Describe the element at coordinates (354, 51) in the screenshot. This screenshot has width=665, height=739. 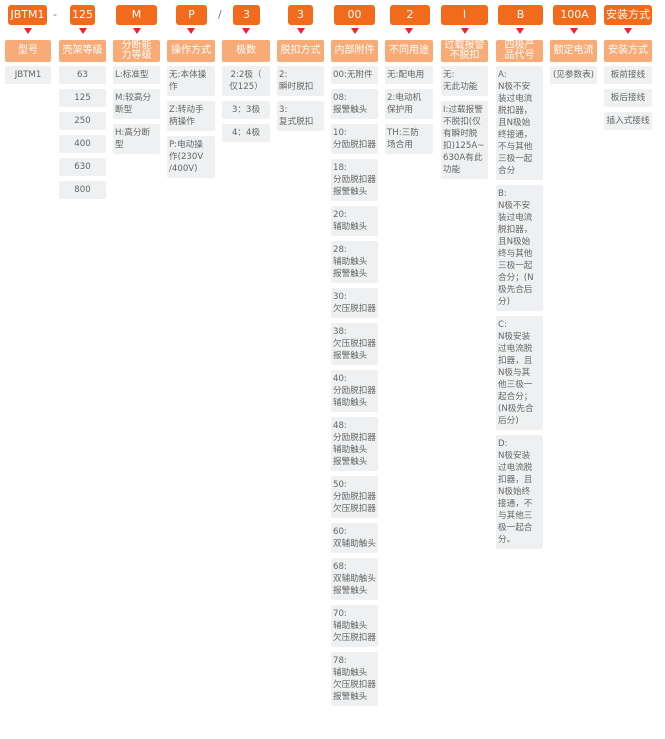
I see `column-header: 内部附件` at that location.